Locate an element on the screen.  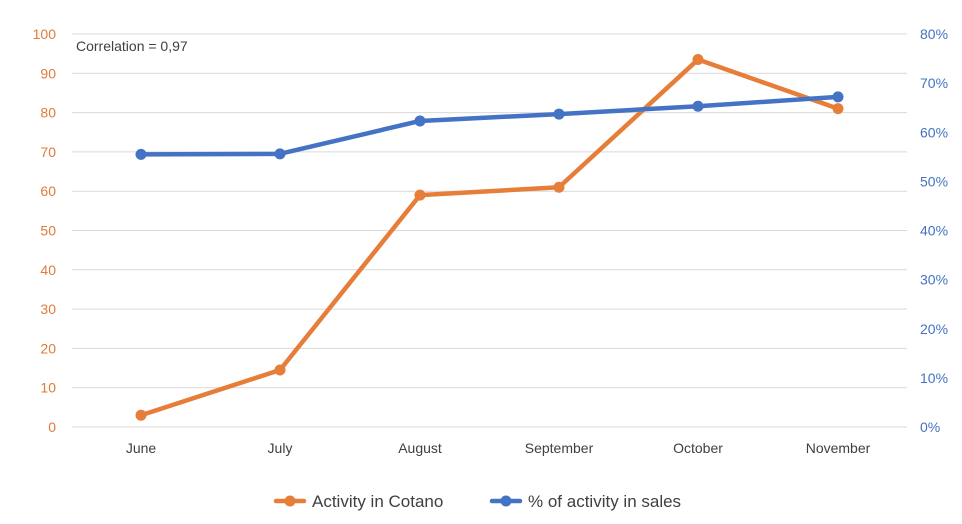
right-tick-label: 60% is located at coordinates (934, 132).